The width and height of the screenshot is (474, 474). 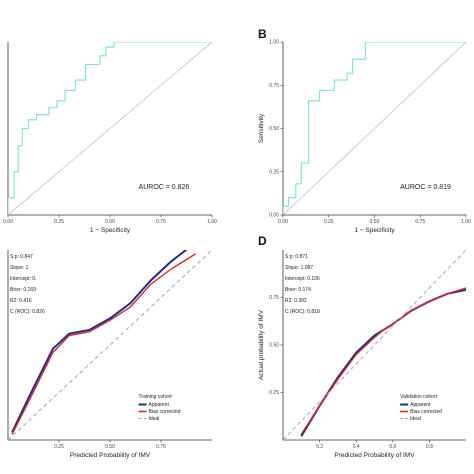 I want to click on legend-title: Validation cohort, so click(x=418, y=397).